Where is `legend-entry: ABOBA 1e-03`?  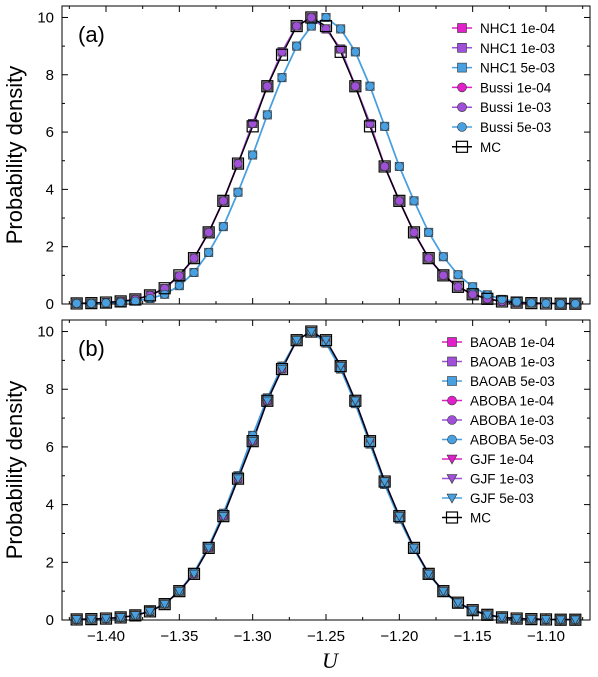 legend-entry: ABOBA 1e-03 is located at coordinates (512, 420).